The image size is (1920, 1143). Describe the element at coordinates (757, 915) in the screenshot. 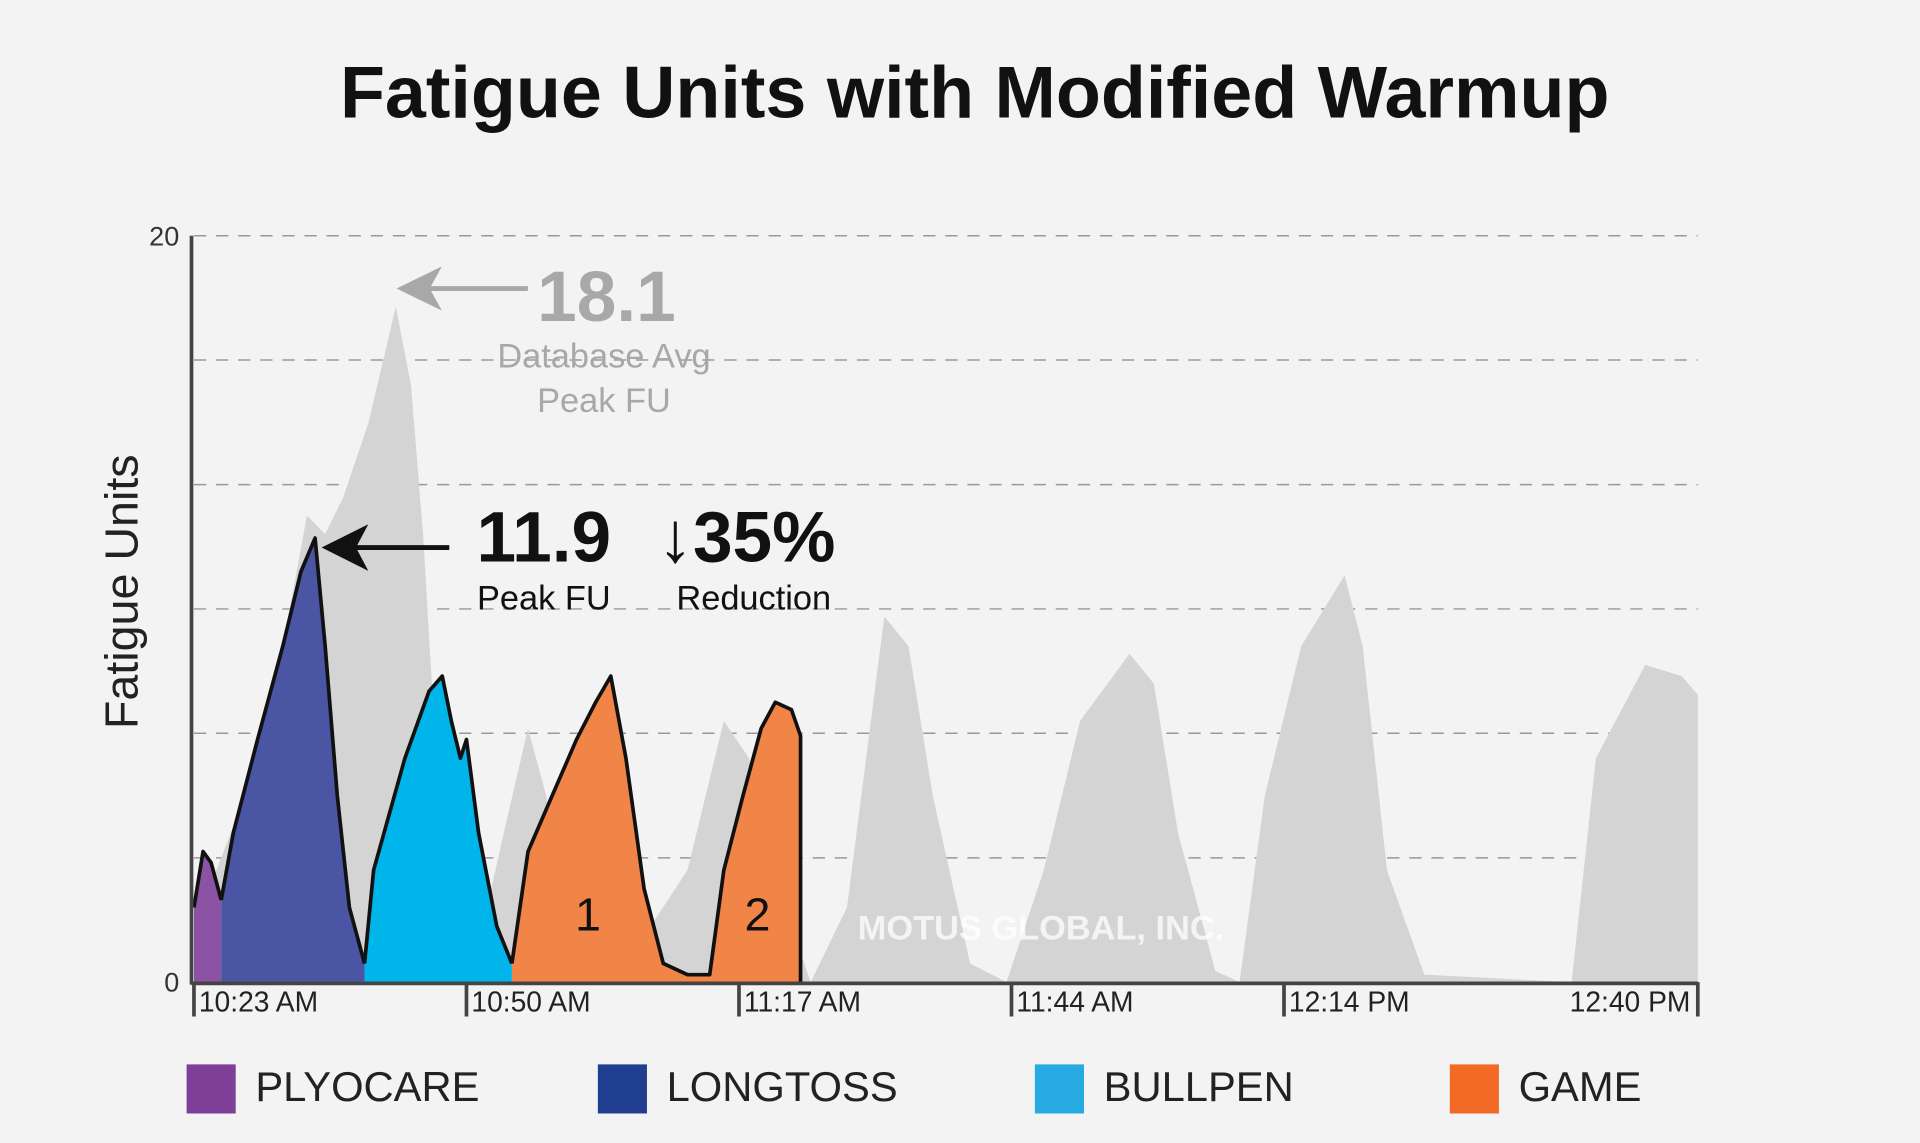

I see `annotation: 2` at that location.